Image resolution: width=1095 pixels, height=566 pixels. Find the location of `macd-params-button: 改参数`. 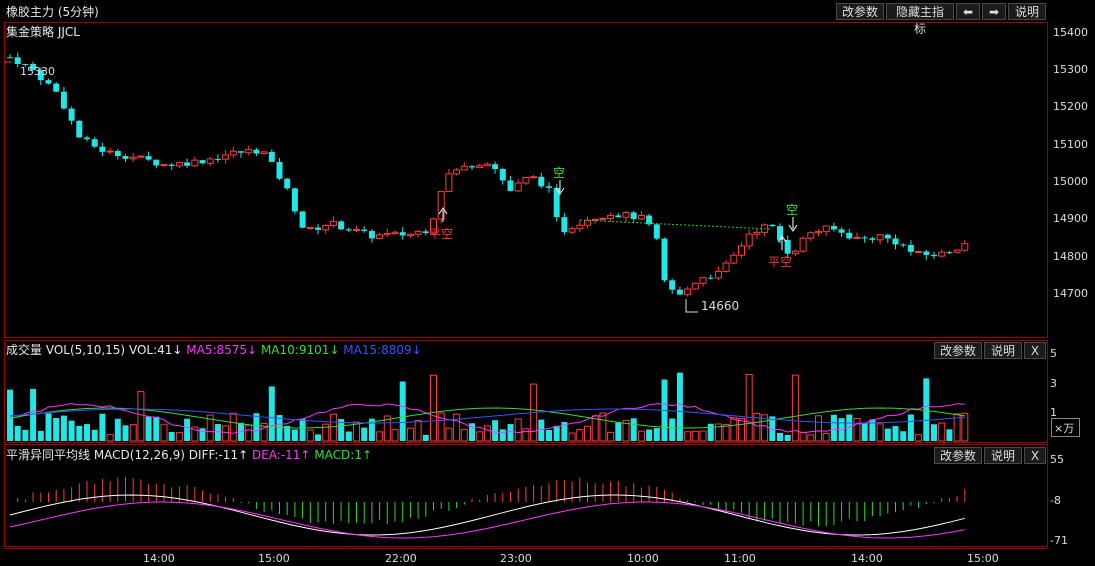

macd-params-button: 改参数 is located at coordinates (958, 455).